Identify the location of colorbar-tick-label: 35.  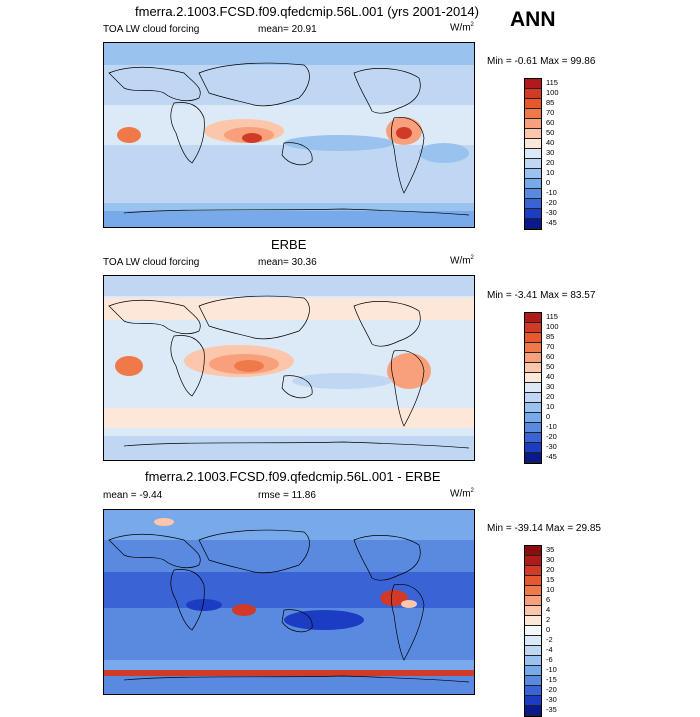
(550, 549).